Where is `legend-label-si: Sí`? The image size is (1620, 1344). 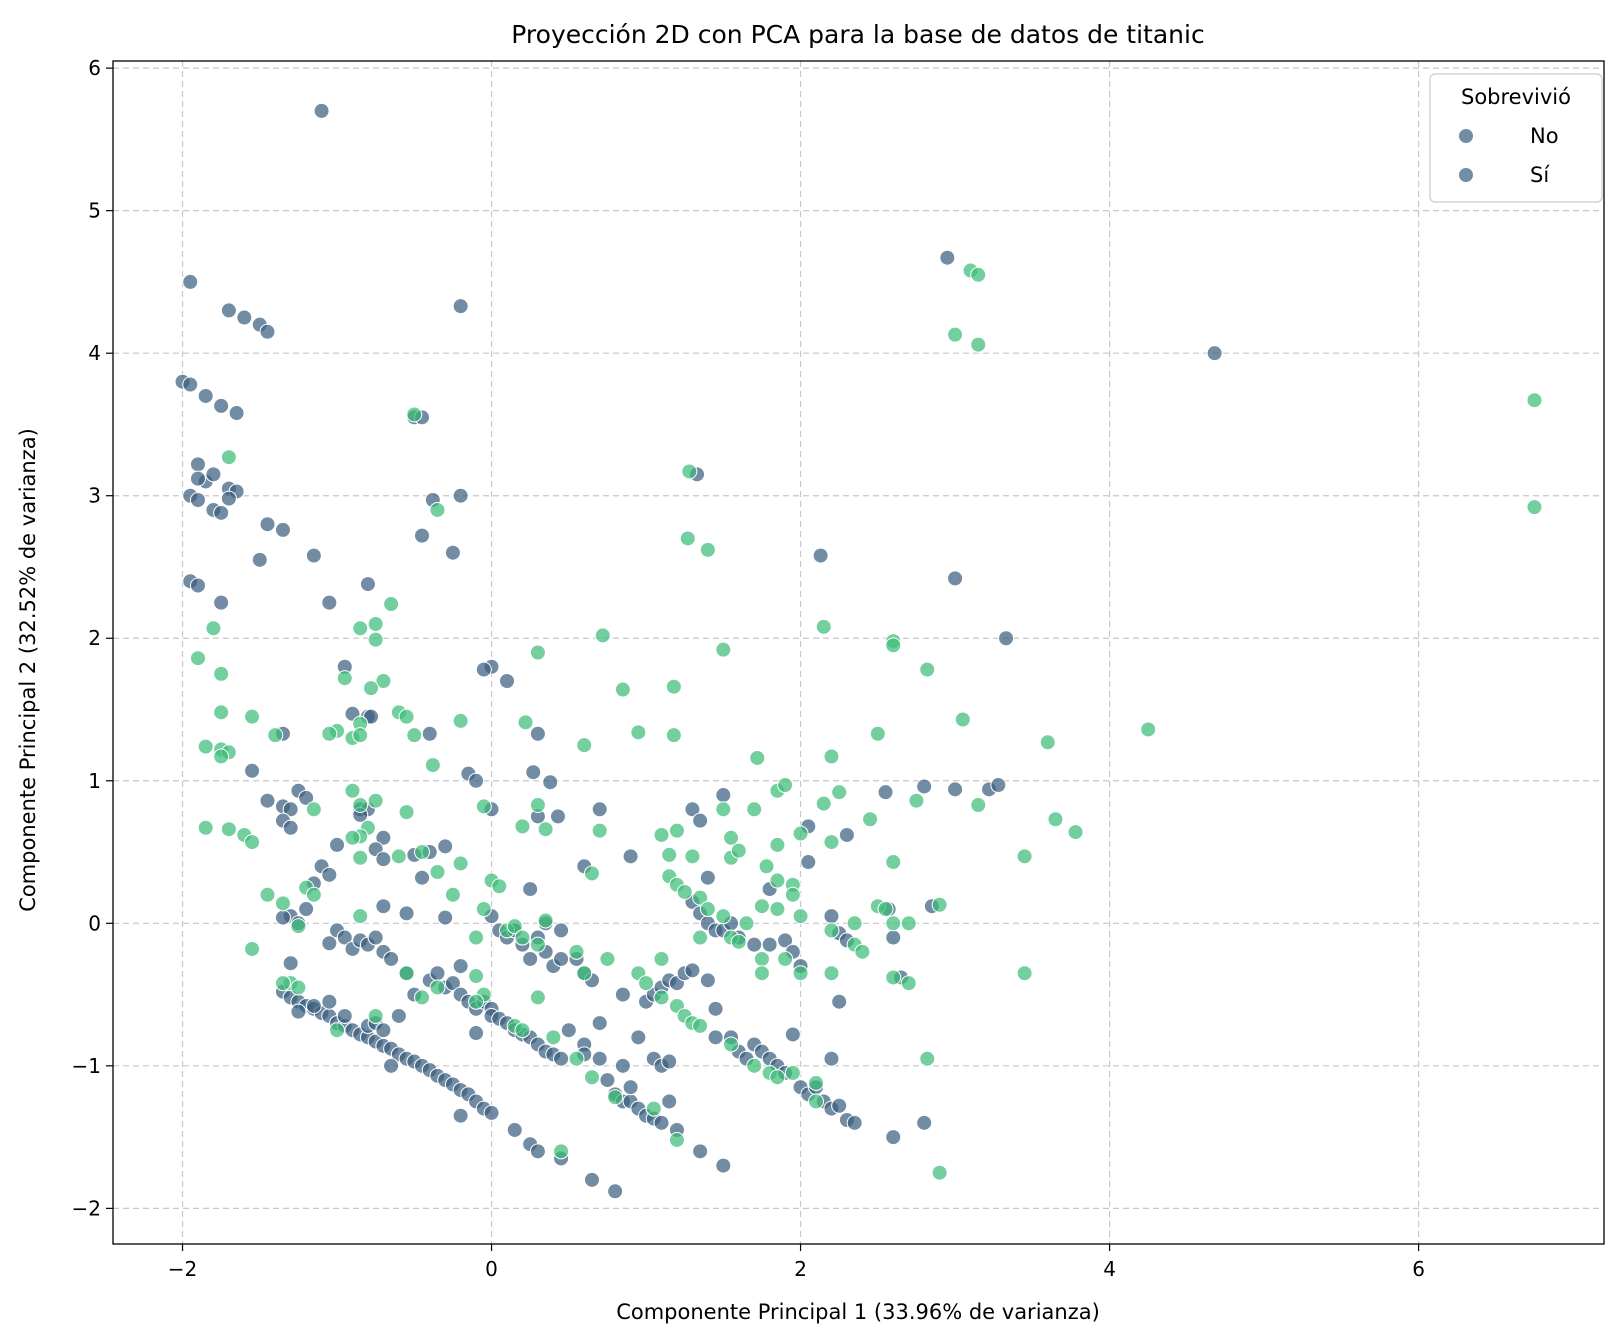
legend-label-si: Sí is located at coordinates (1540, 175).